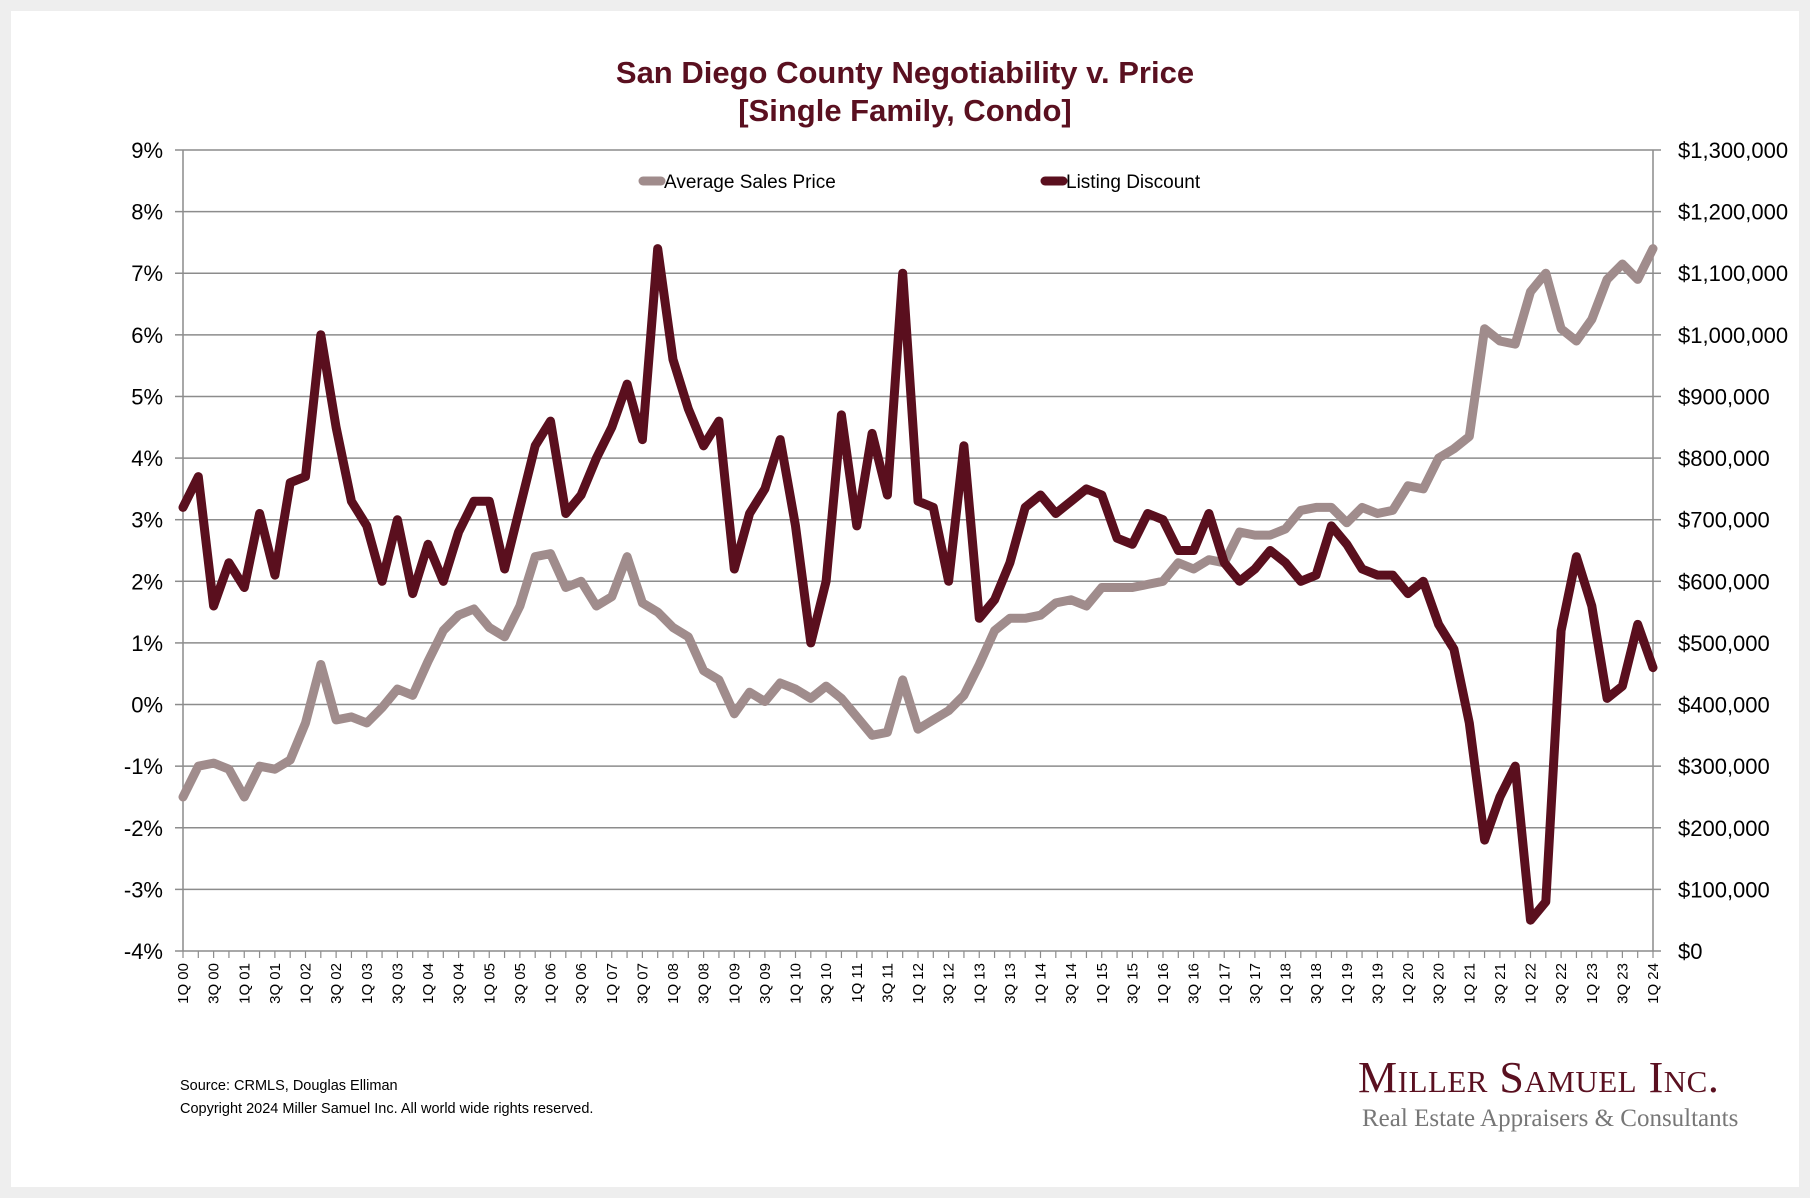  I want to click on y-left-tick-label: -1%, so click(143, 766).